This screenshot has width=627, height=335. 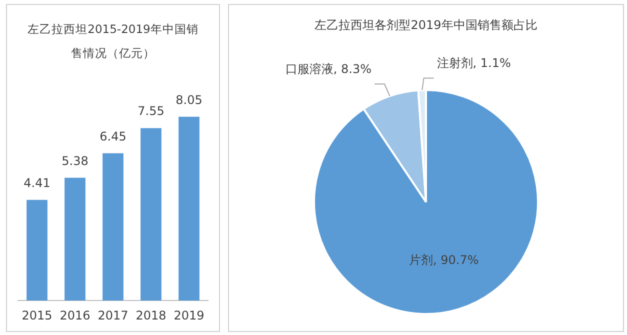 I want to click on data-label: 6.45, so click(x=113, y=136).